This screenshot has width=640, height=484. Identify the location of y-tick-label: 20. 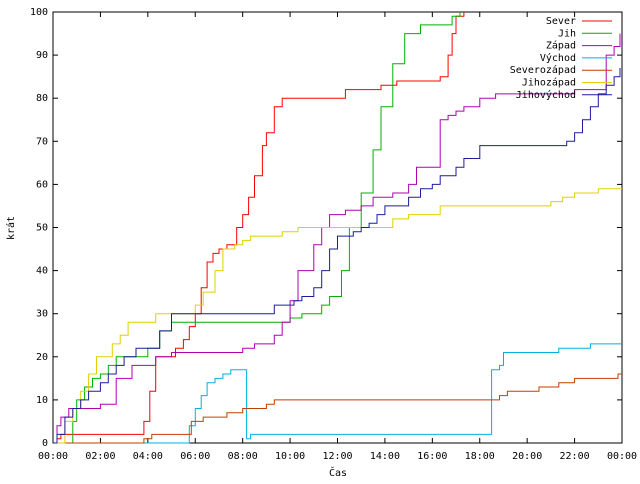
(42, 357).